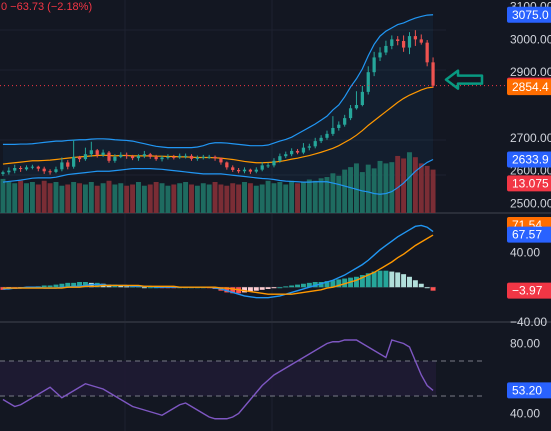 The image size is (551, 431). I want to click on badge-macd-histogram, so click(529, 290).